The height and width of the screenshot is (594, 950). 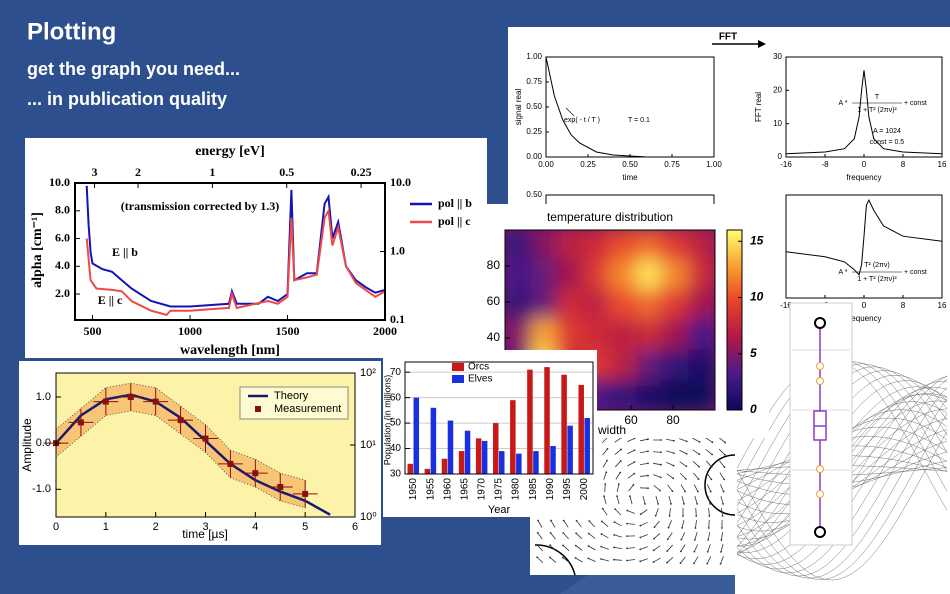 What do you see at coordinates (499, 418) in the screenshot?
I see `plot-frame` at bounding box center [499, 418].